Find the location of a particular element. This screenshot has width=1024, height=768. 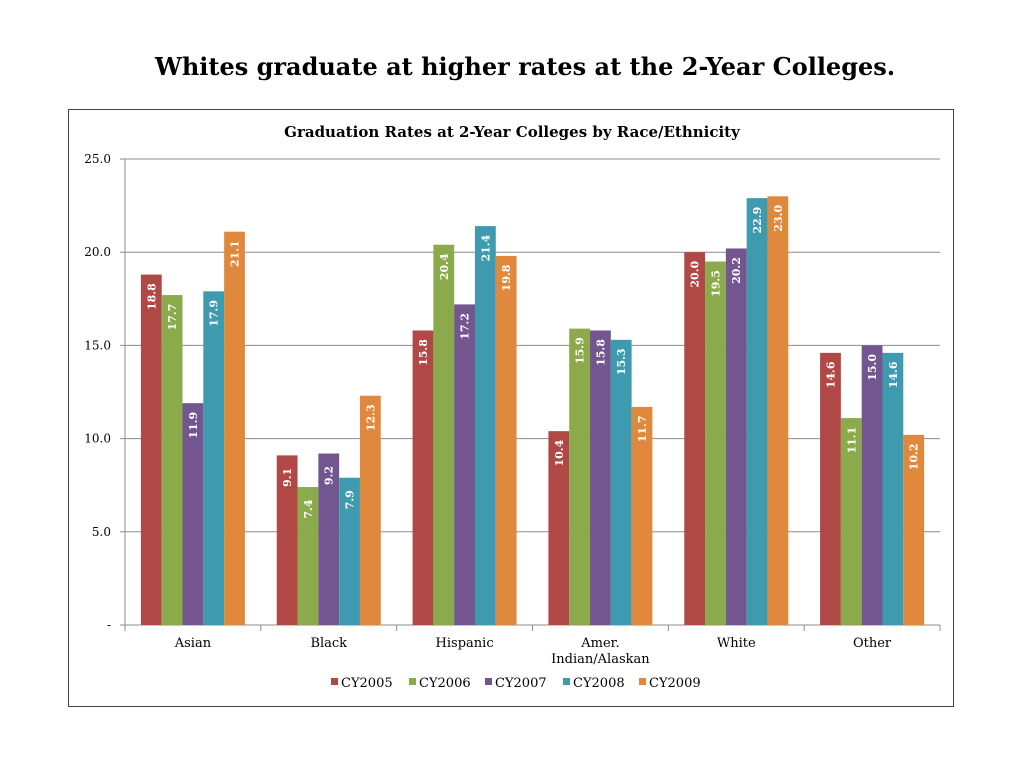

data-label: 19.5 is located at coordinates (715, 283).